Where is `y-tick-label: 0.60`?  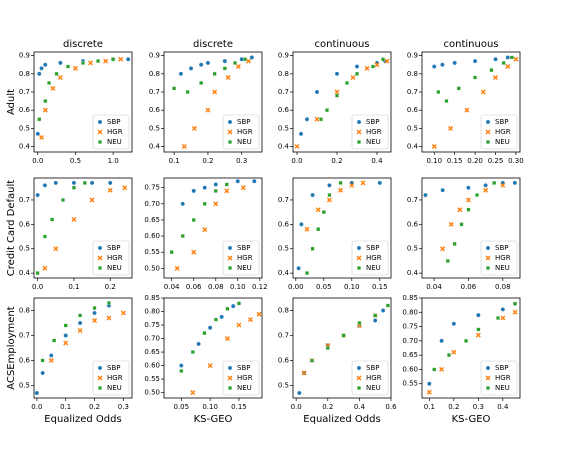
y-tick-label: 0.60 is located at coordinates (152, 366).